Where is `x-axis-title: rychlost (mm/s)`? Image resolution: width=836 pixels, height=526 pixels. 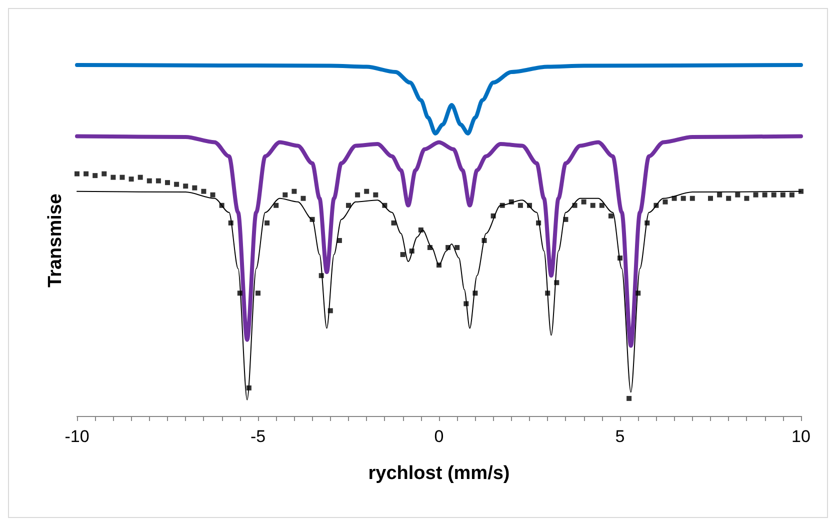
x-axis-title: rychlost (mm/s) is located at coordinates (439, 473).